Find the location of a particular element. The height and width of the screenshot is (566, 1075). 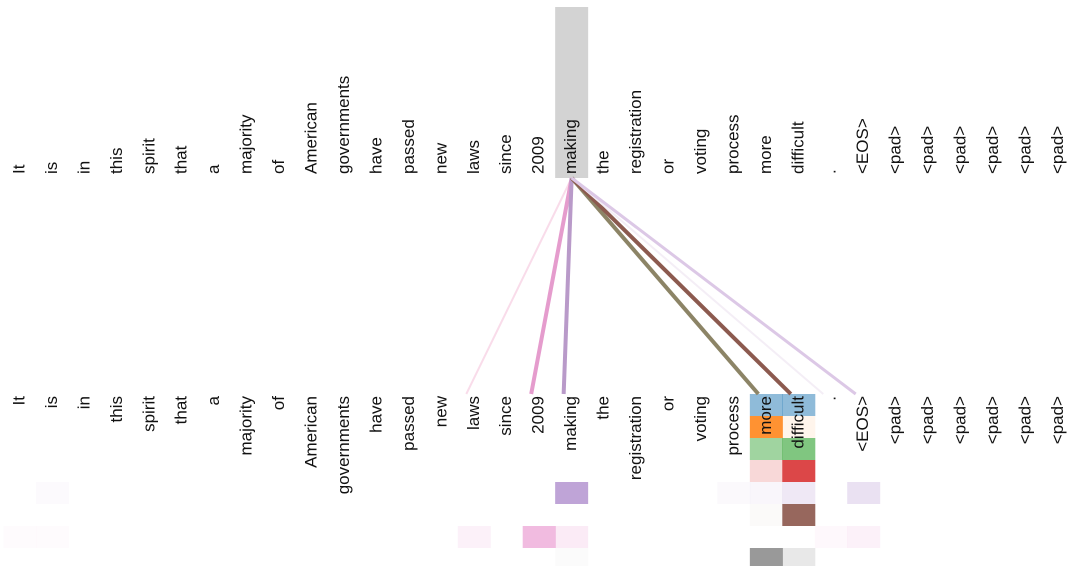

source-token: of is located at coordinates (278, 167).